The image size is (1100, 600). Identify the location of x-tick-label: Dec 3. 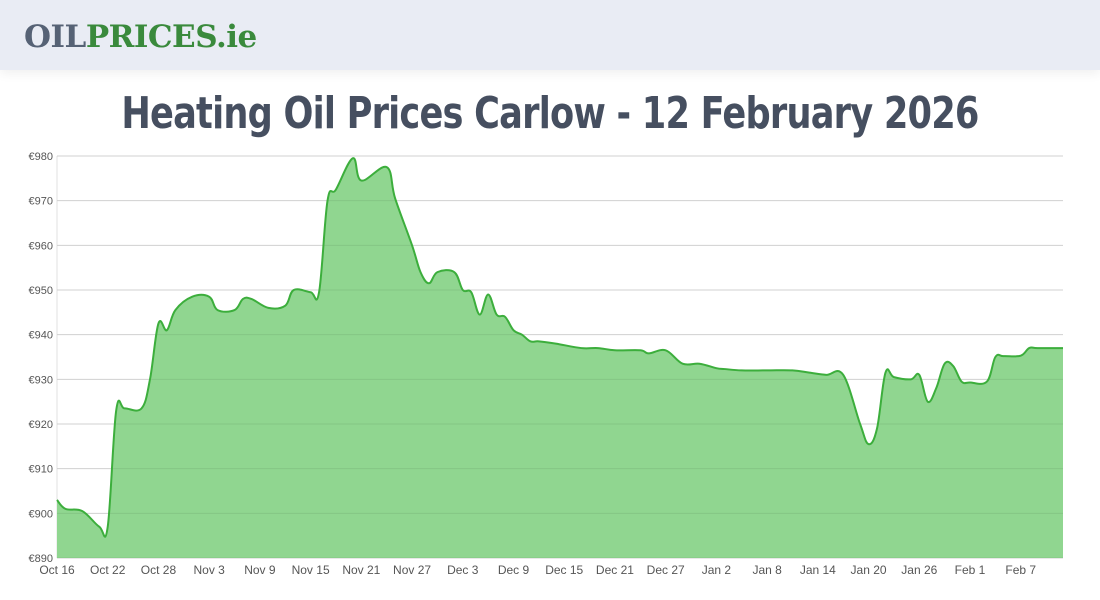
(463, 570).